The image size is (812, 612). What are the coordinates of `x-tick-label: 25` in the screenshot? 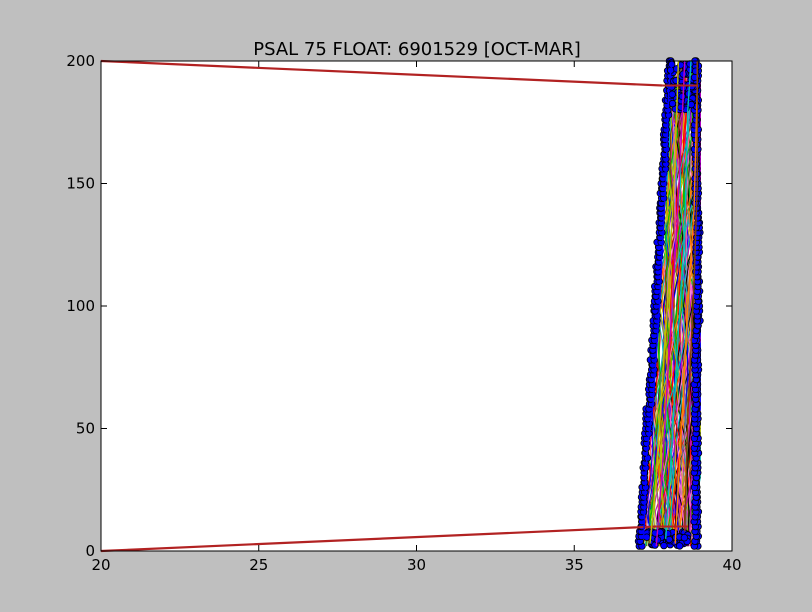 It's located at (258, 565).